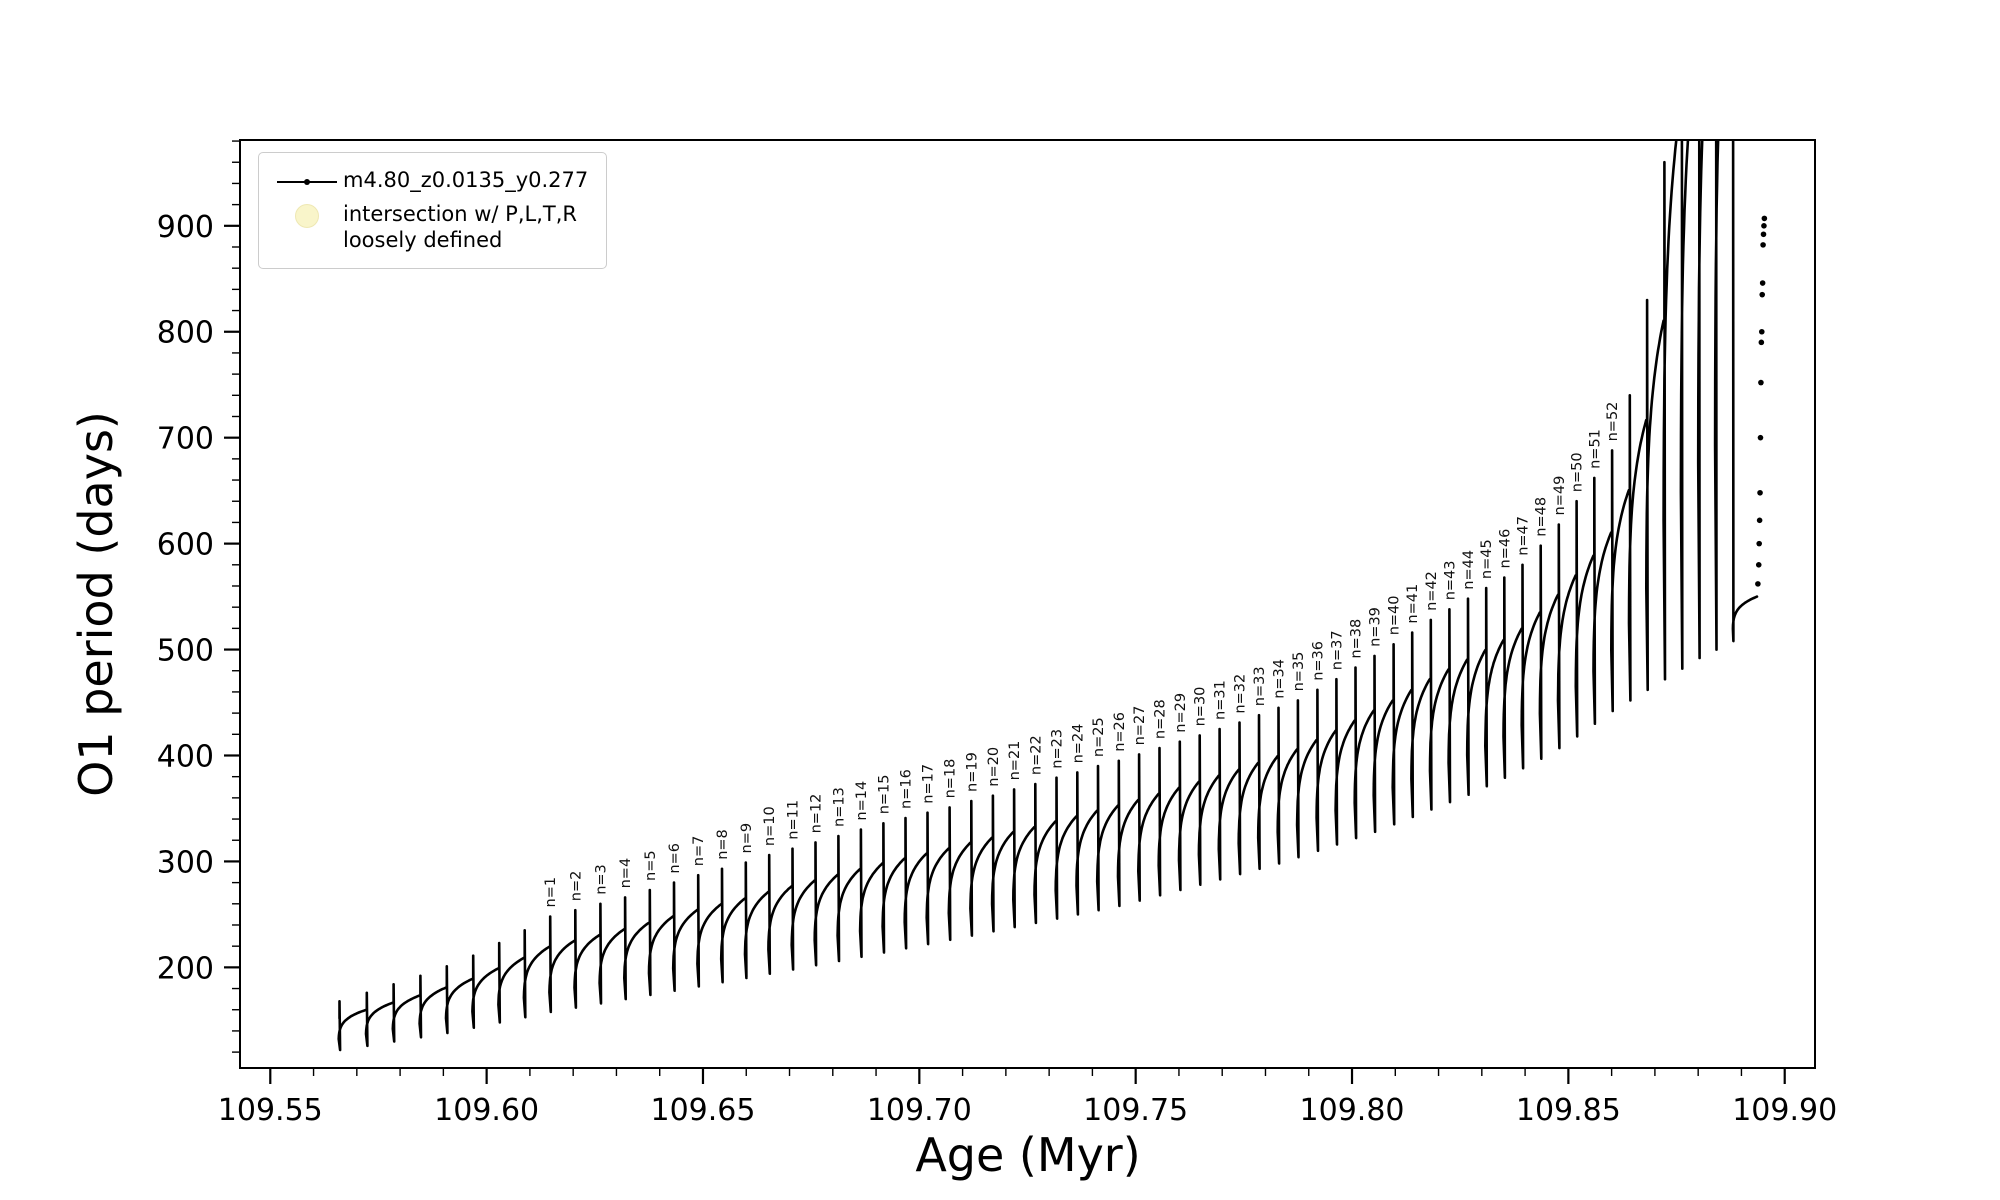 The height and width of the screenshot is (1200, 2000). Describe the element at coordinates (1469, 570) in the screenshot. I see `pulse-label: n=44` at that location.